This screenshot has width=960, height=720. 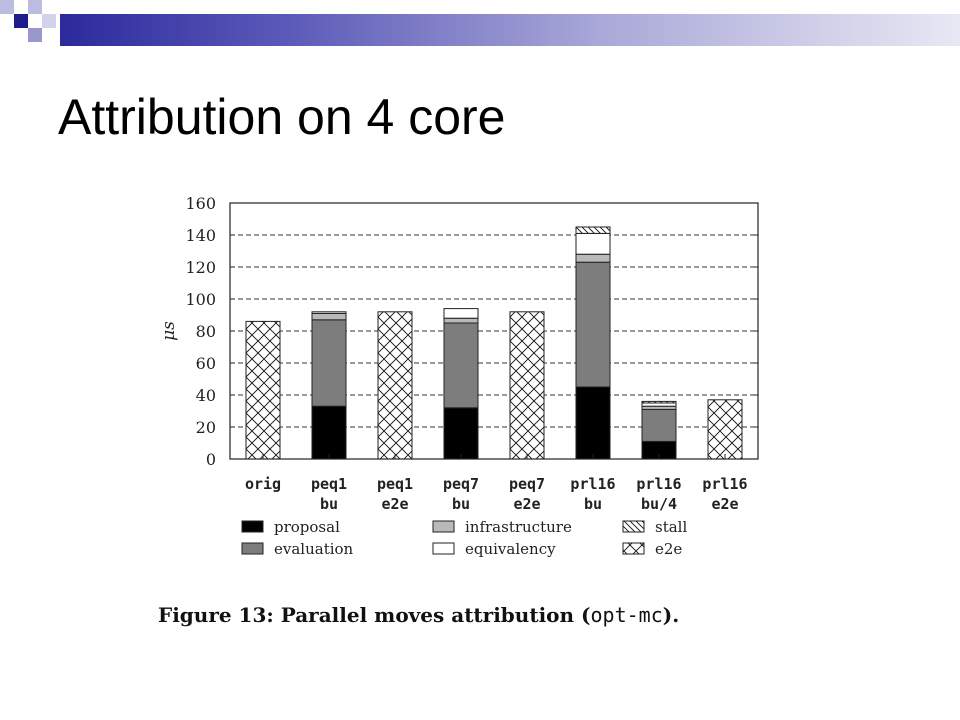 I want to click on legend-swatch-evaluation, so click(x=252, y=548).